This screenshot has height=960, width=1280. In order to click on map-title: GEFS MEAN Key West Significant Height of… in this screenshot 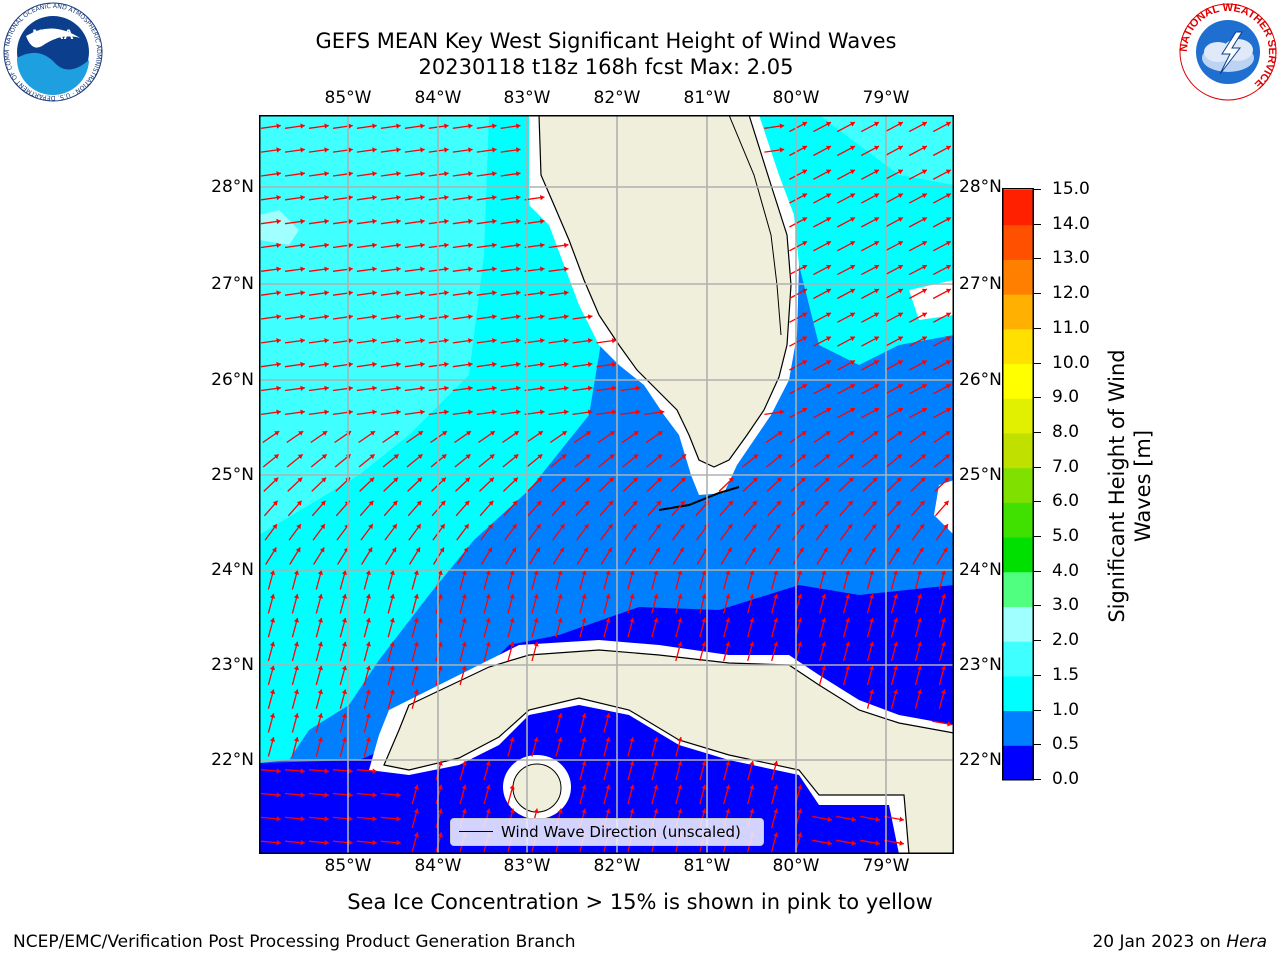, I will do `click(606, 41)`.